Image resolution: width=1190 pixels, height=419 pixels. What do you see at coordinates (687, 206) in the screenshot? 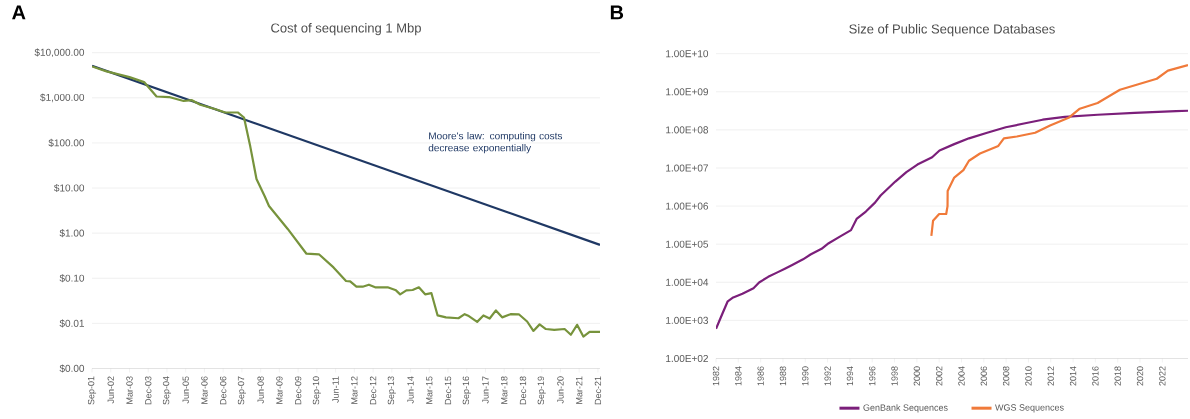
I see `y-tick-label: 1.00E+06` at bounding box center [687, 206].